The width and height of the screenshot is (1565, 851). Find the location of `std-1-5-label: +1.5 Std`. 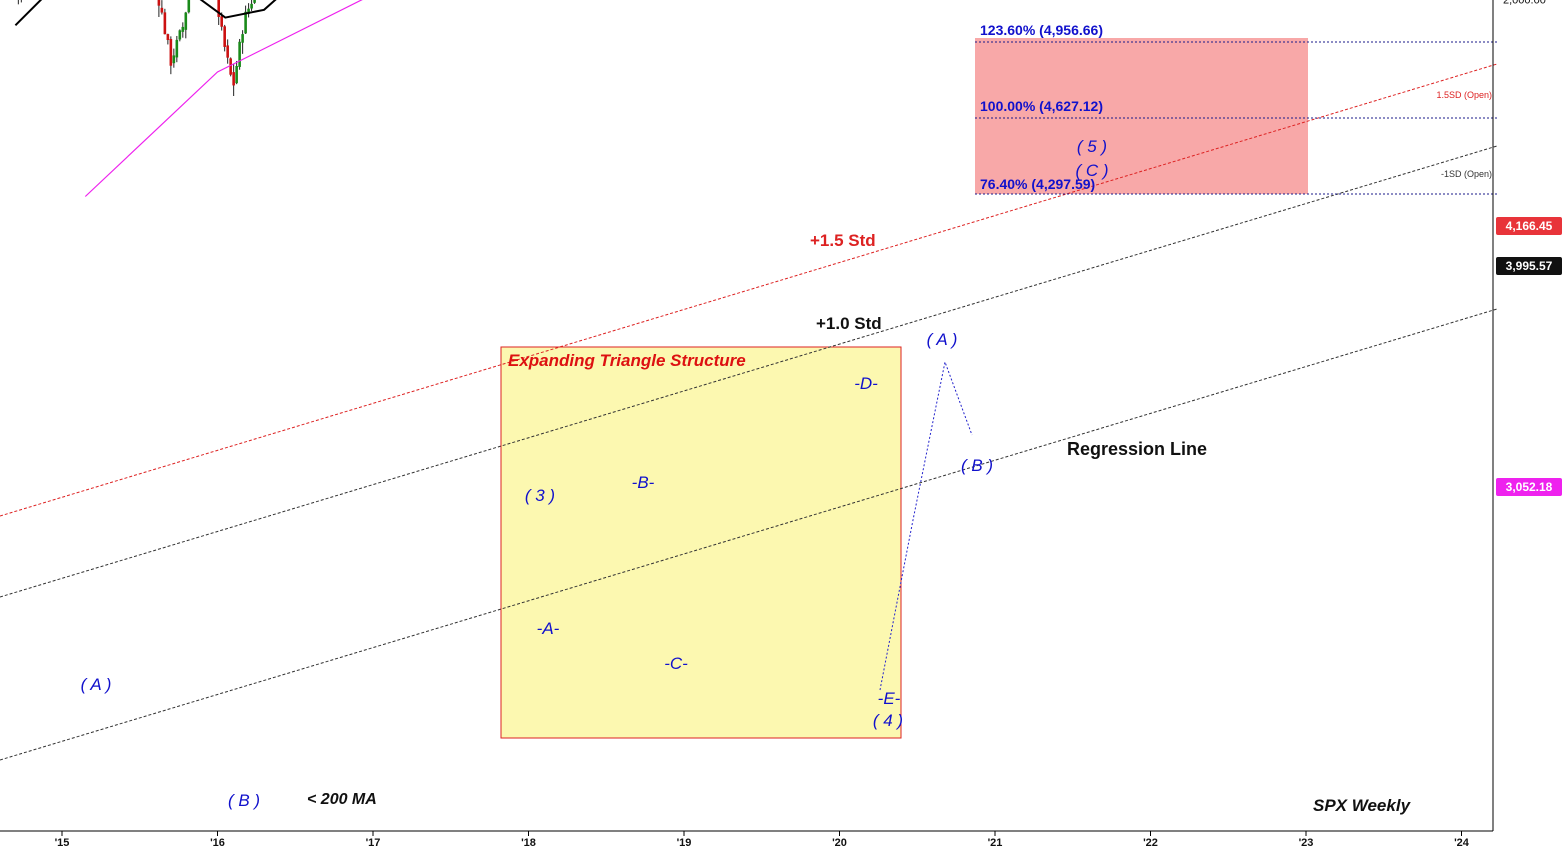

std-1-5-label: +1.5 Std is located at coordinates (843, 240).